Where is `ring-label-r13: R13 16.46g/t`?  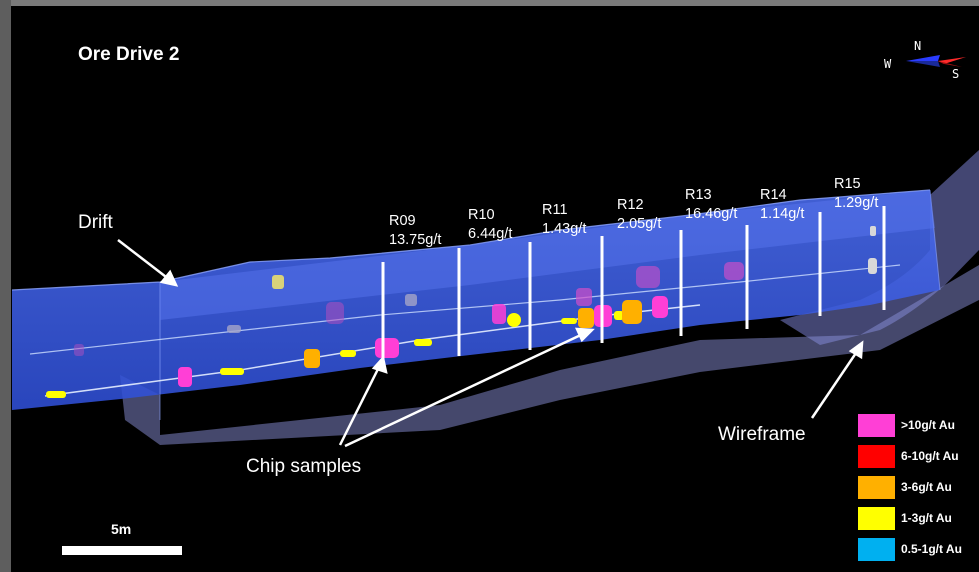 ring-label-r13: R13 16.46g/t is located at coordinates (711, 205).